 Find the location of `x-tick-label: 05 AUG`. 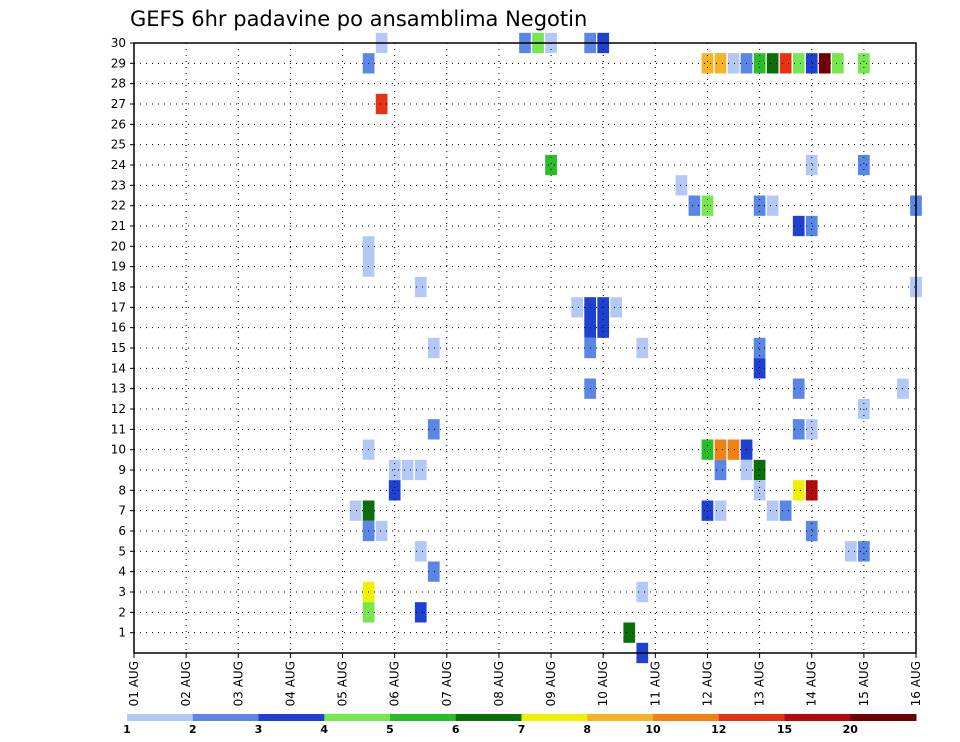

x-tick-label: 05 AUG is located at coordinates (343, 683).